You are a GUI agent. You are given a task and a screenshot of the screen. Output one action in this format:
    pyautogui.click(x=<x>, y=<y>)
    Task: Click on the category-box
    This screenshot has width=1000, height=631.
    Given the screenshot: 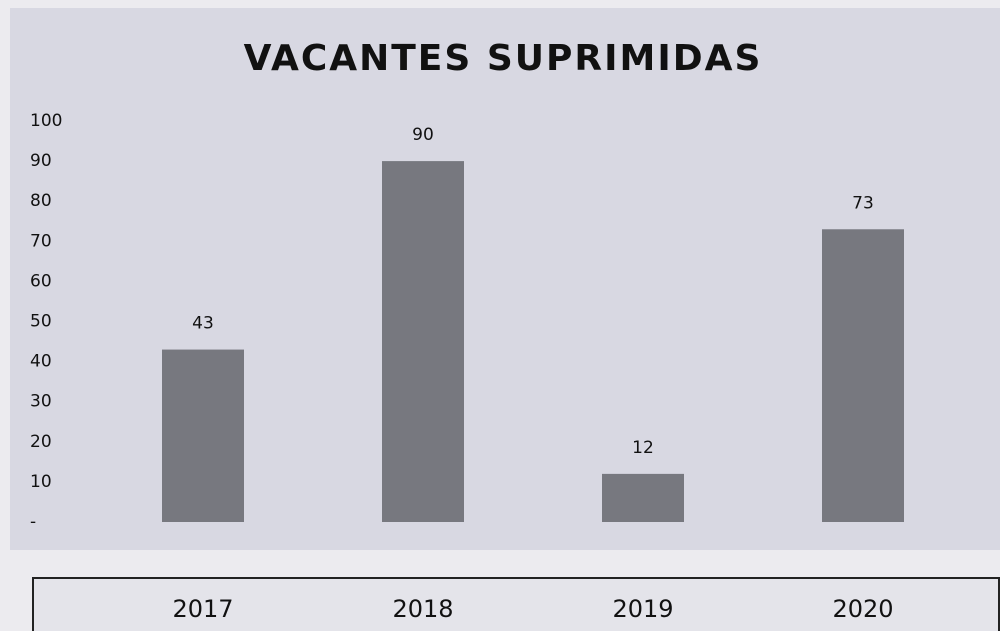 What is the action you would take?
    pyautogui.click(x=516, y=604)
    